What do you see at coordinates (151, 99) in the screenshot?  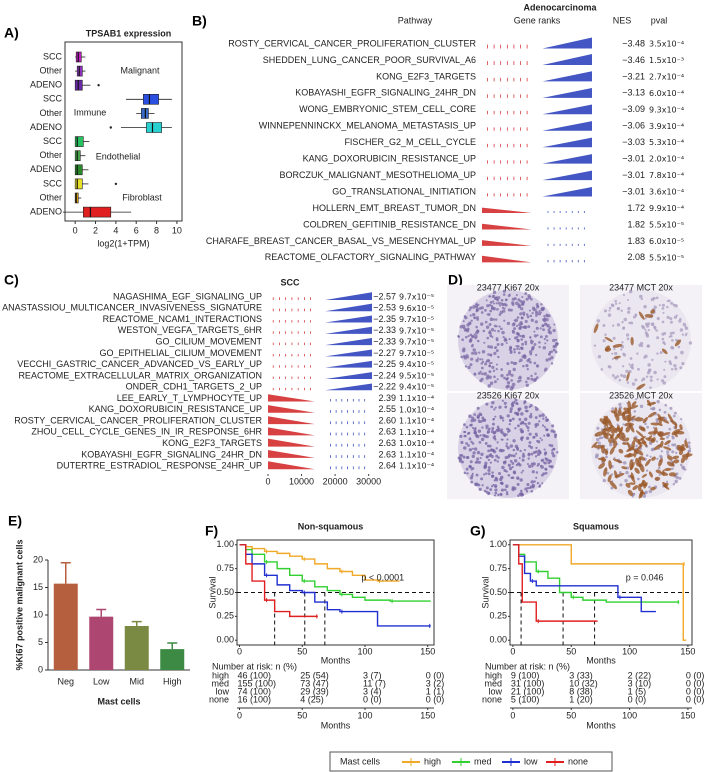 I see `box` at bounding box center [151, 99].